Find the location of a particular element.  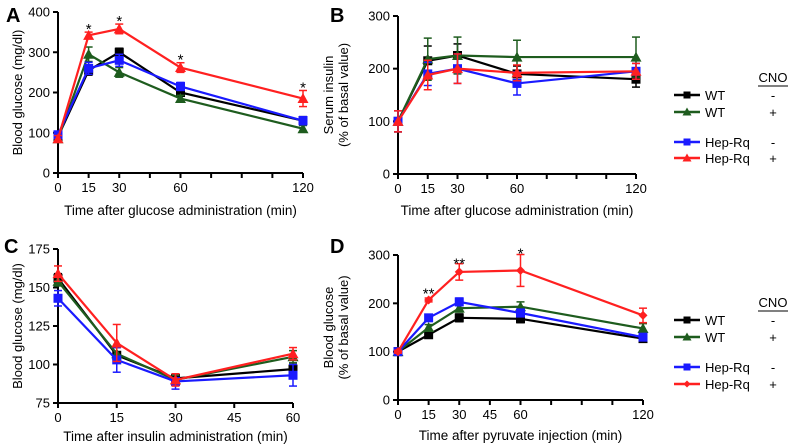

x-axis-label: Time after glucose administration (min) is located at coordinates (517, 210).